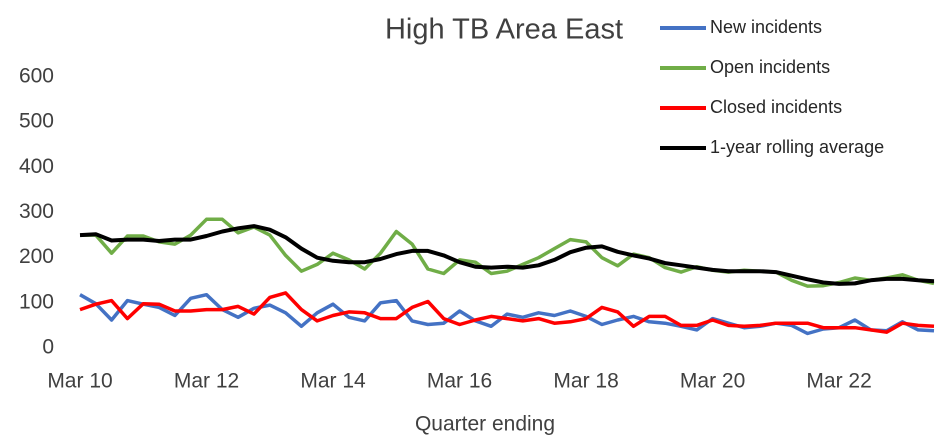  I want to click on x-tick-label: Mar 20, so click(712, 381).